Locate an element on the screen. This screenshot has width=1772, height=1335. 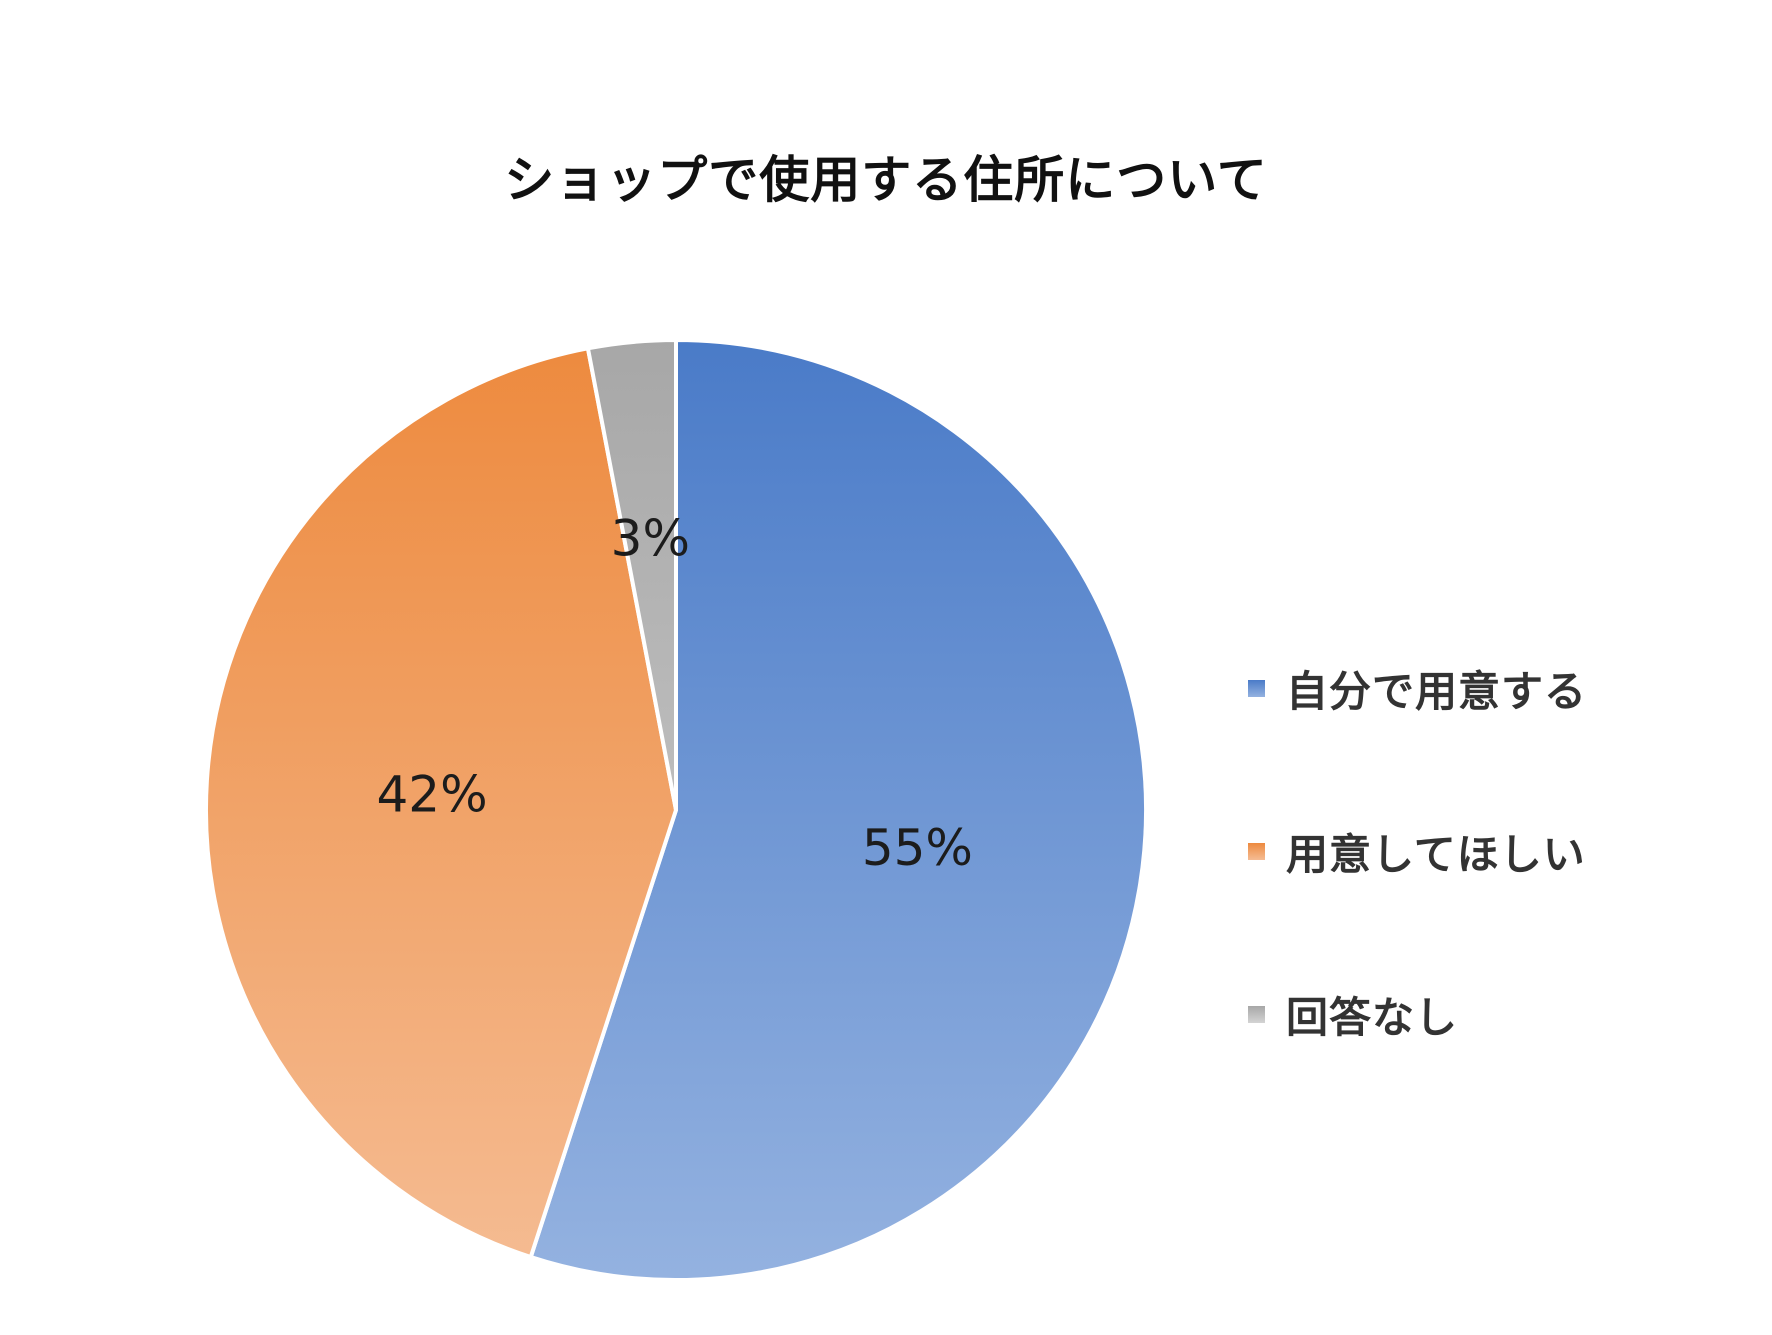
chart-title: ショップで使用する住所について is located at coordinates (886, 180).